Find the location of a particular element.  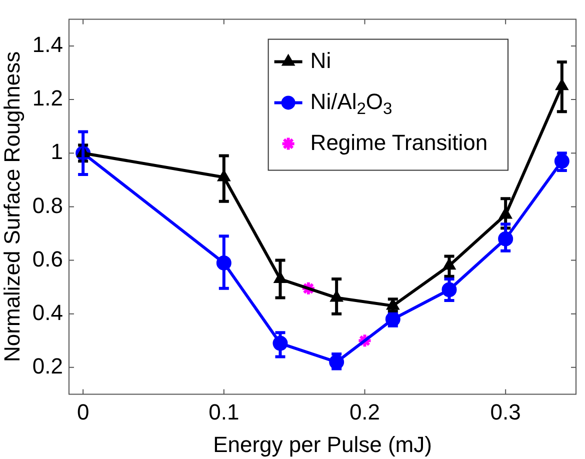

legend-label: Ni is located at coordinates (321, 60).